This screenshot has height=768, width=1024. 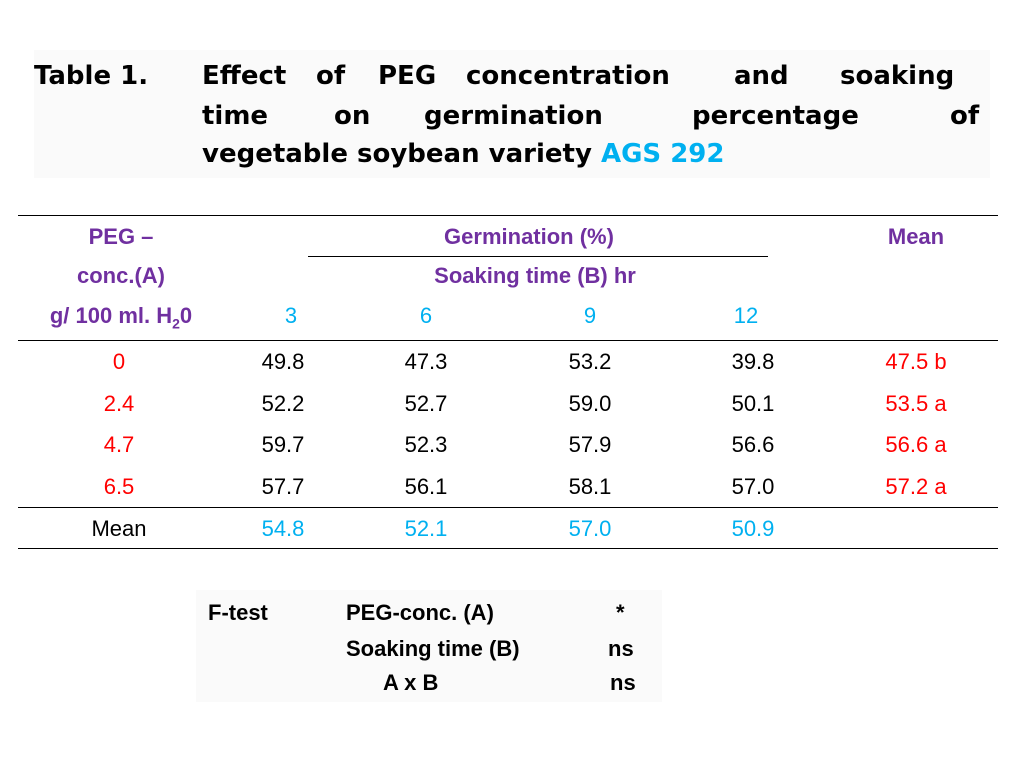 I want to click on header-time: 9, so click(x=590, y=315).